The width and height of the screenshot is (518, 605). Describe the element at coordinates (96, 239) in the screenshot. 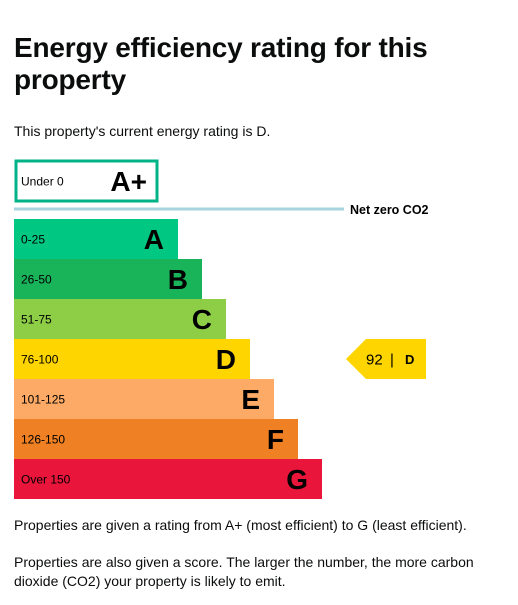

I see `band-a` at that location.